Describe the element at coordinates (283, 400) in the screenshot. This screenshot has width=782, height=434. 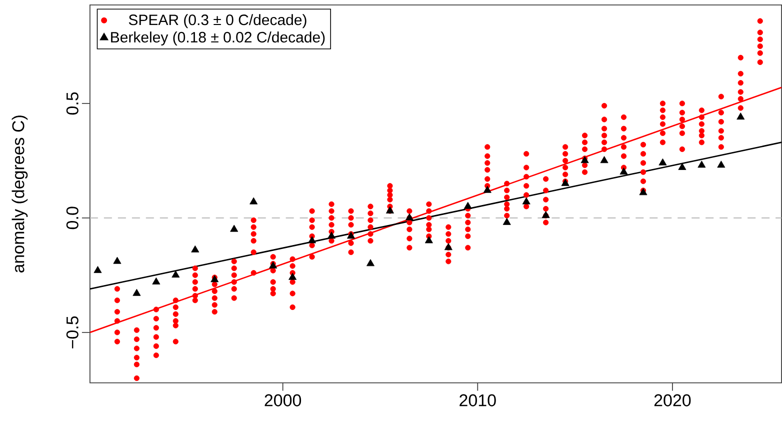
I see `x-tick-label: 2000` at that location.